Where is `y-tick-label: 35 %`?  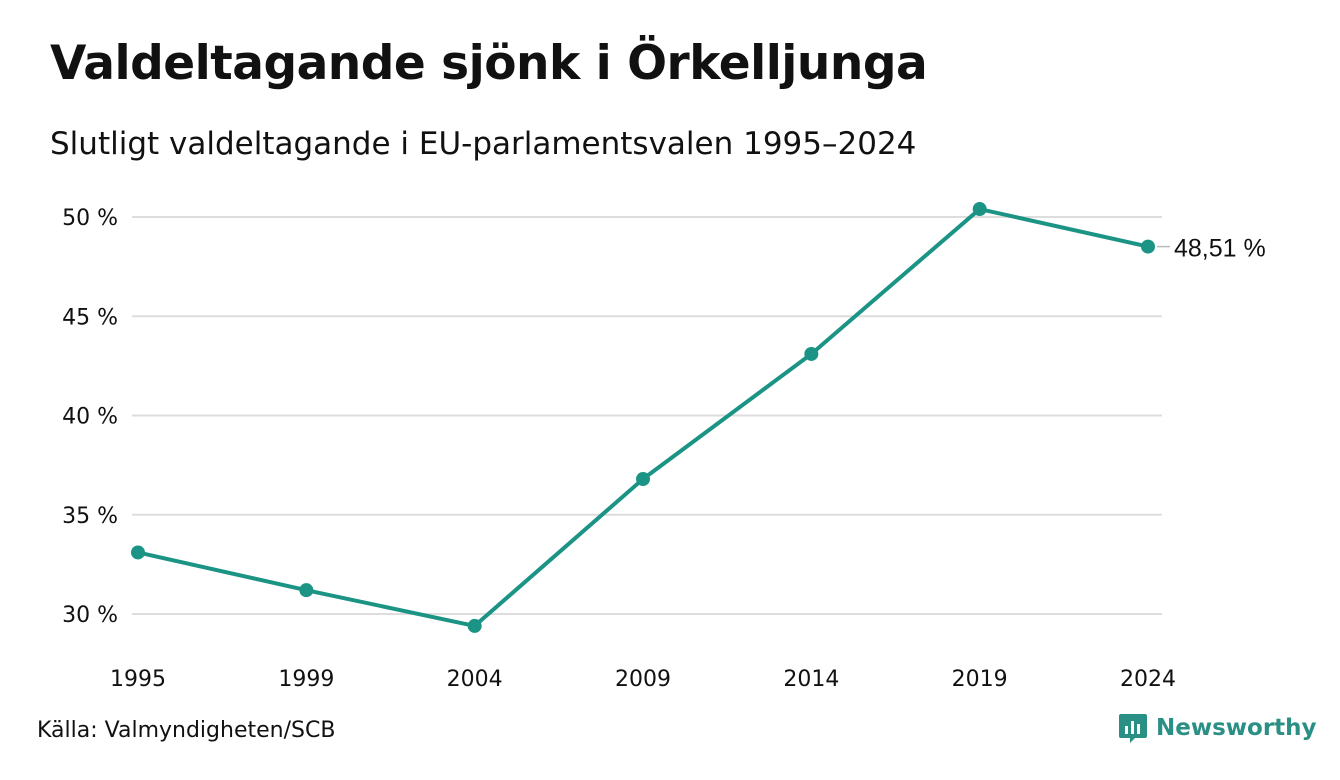
y-tick-label: 35 % is located at coordinates (90, 516).